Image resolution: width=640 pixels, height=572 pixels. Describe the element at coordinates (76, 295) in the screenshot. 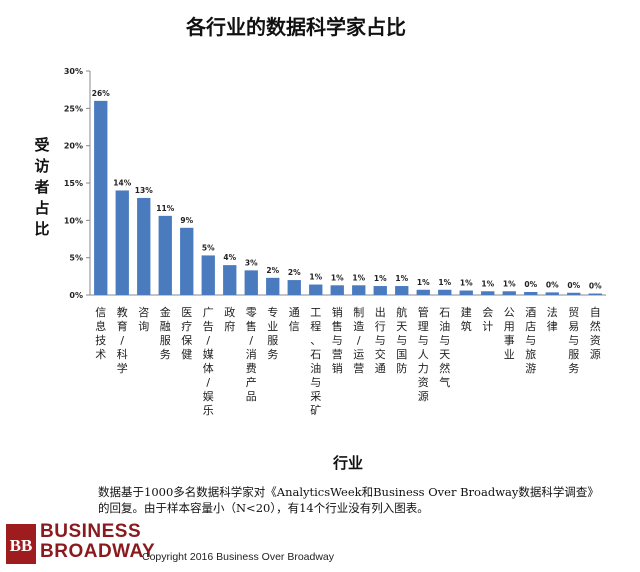

I see `y-tick-label: 0%` at that location.